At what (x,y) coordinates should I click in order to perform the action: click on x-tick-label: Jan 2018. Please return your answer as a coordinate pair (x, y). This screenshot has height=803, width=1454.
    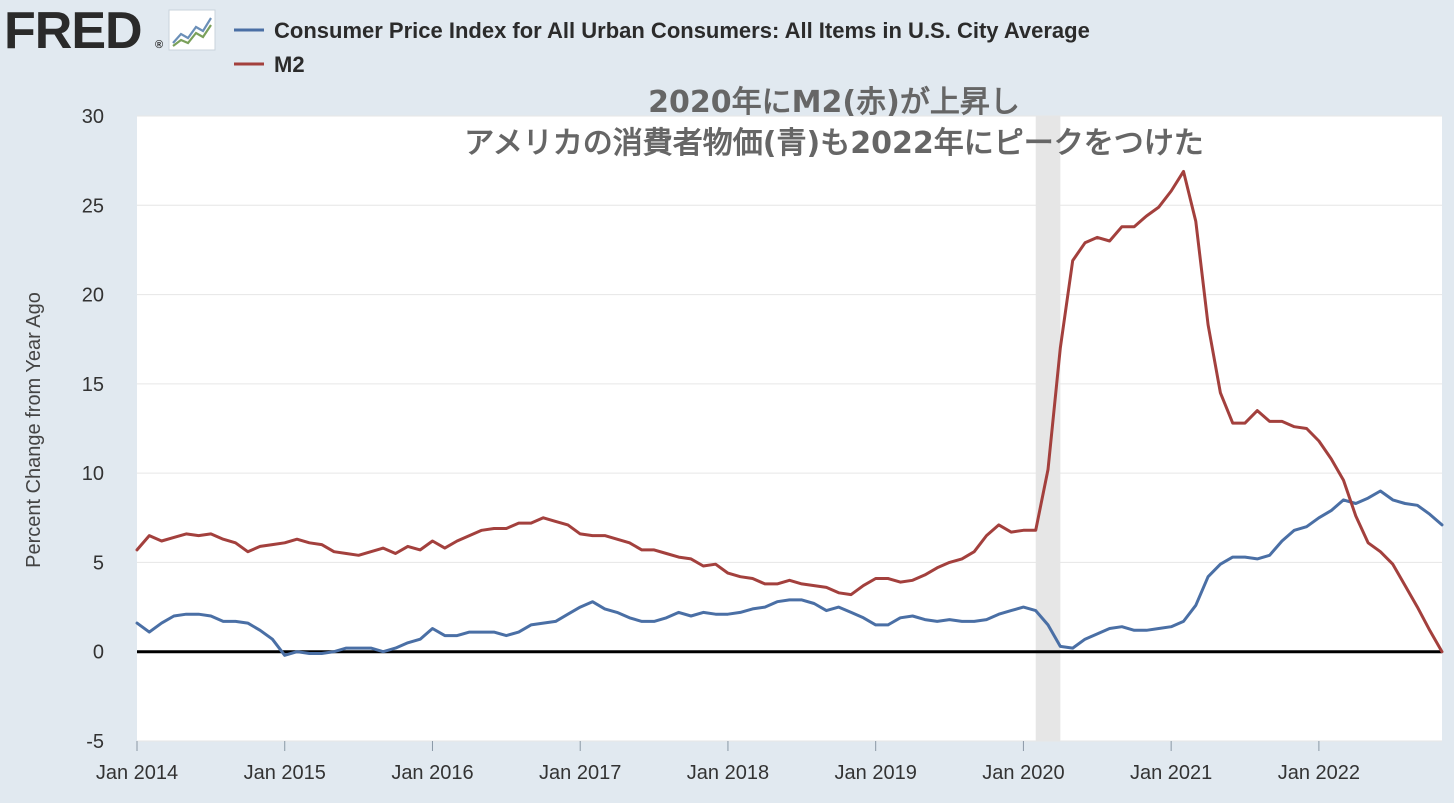
    Looking at the image, I should click on (728, 773).